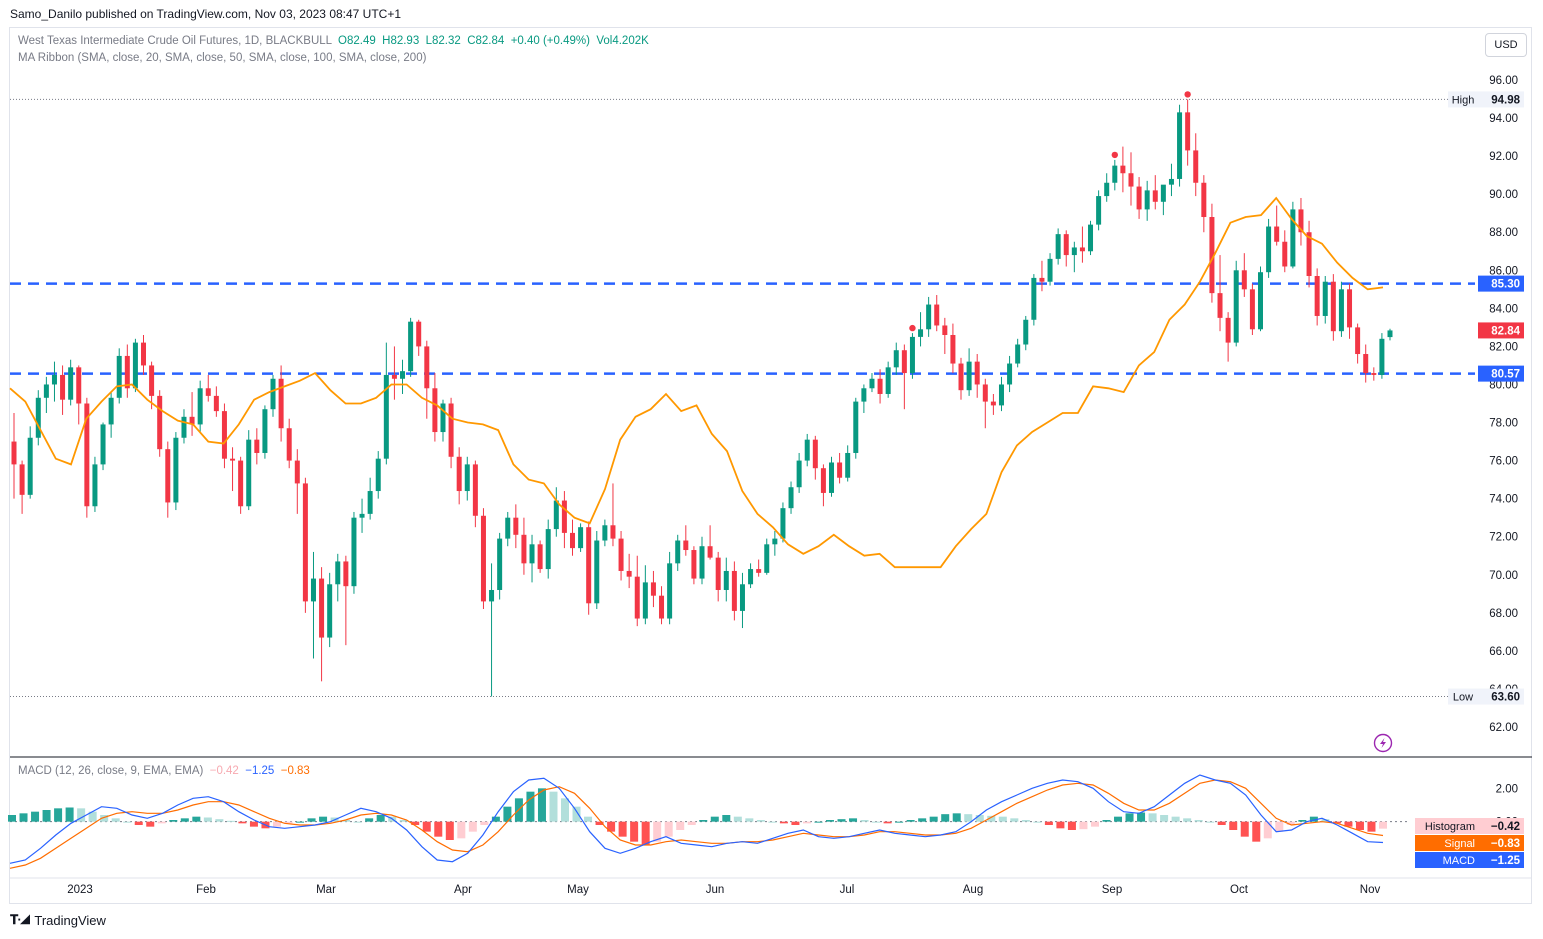 This screenshot has height=939, width=1543. What do you see at coordinates (20, 919) in the screenshot?
I see `tradingview-logo-icon: 𝐓∙◢` at bounding box center [20, 919].